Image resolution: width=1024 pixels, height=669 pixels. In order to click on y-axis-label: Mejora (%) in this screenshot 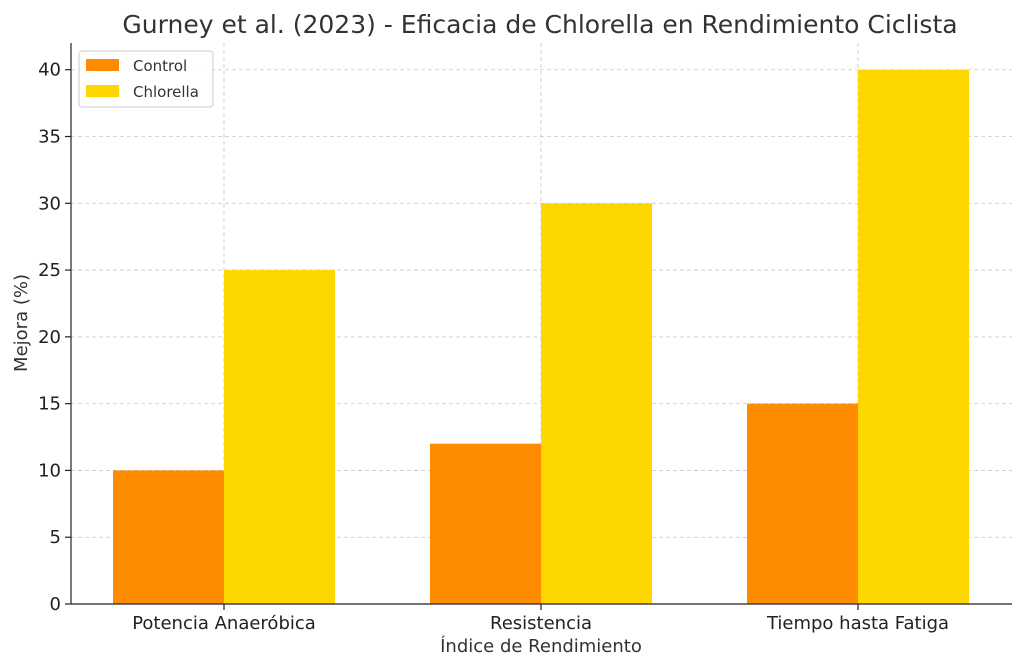, I will do `click(21, 323)`.